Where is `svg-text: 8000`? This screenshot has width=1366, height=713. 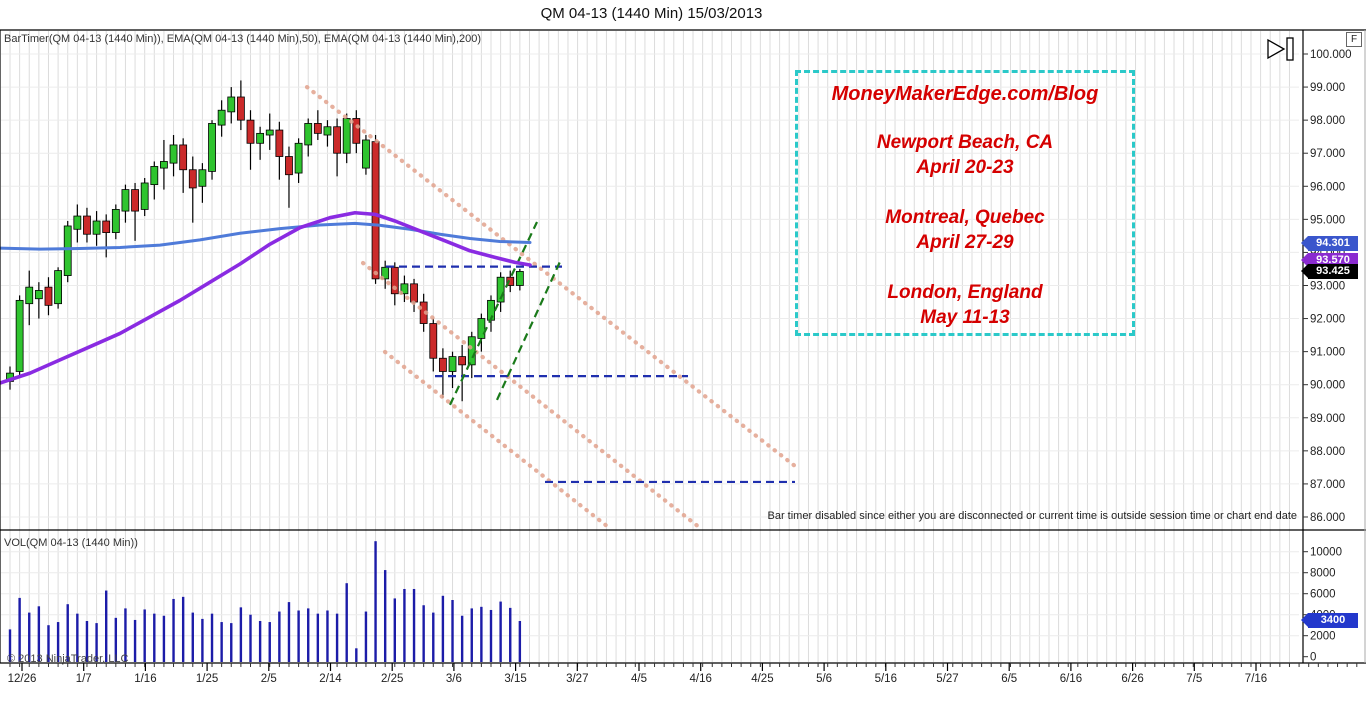 svg-text: 8000 is located at coordinates (1323, 574).